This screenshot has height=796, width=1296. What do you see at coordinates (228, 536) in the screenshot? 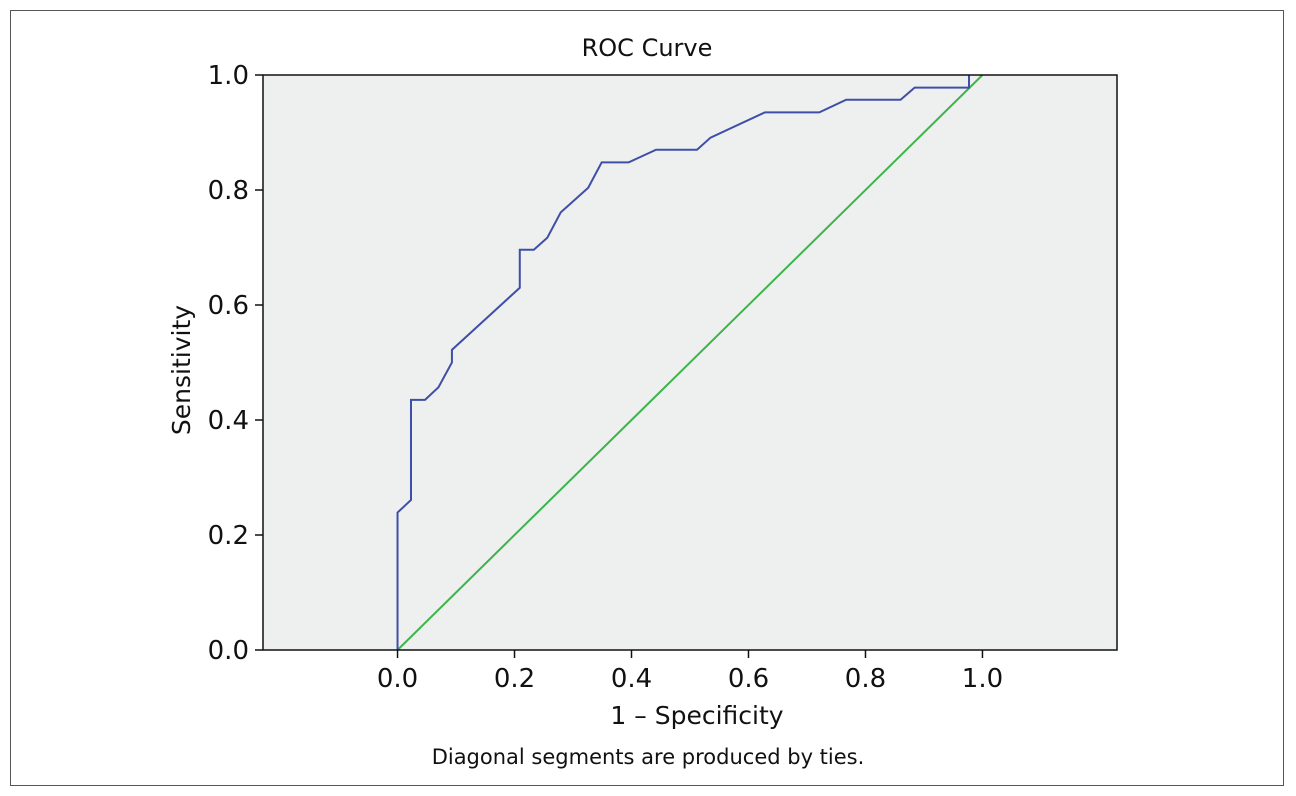
I see `y-tick-label: 0.2` at bounding box center [228, 536].